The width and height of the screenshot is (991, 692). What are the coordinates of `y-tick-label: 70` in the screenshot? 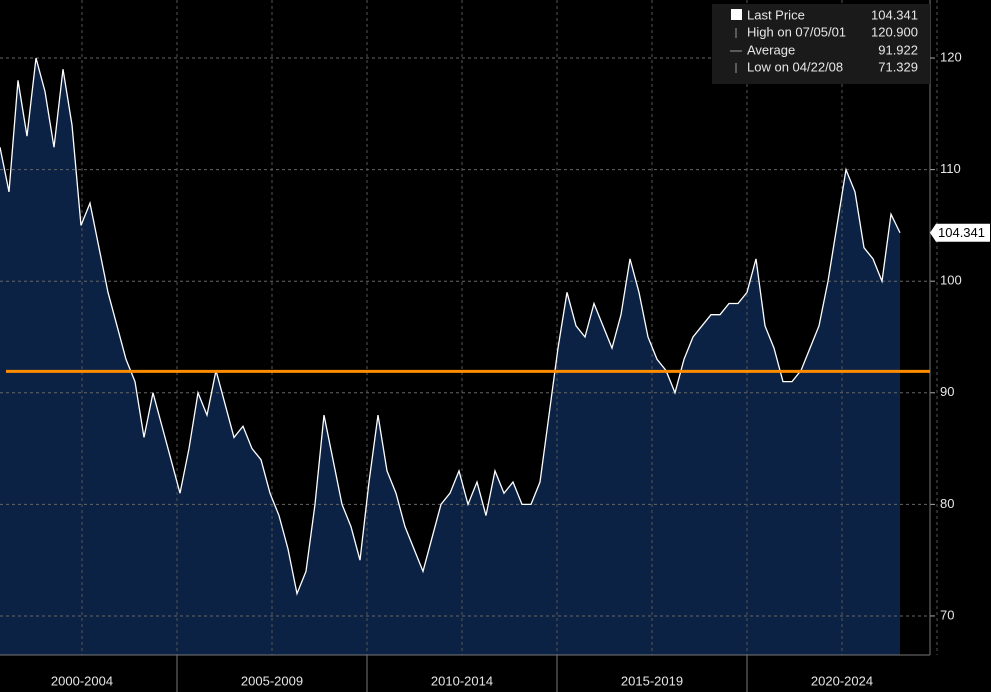 It's located at (947, 614).